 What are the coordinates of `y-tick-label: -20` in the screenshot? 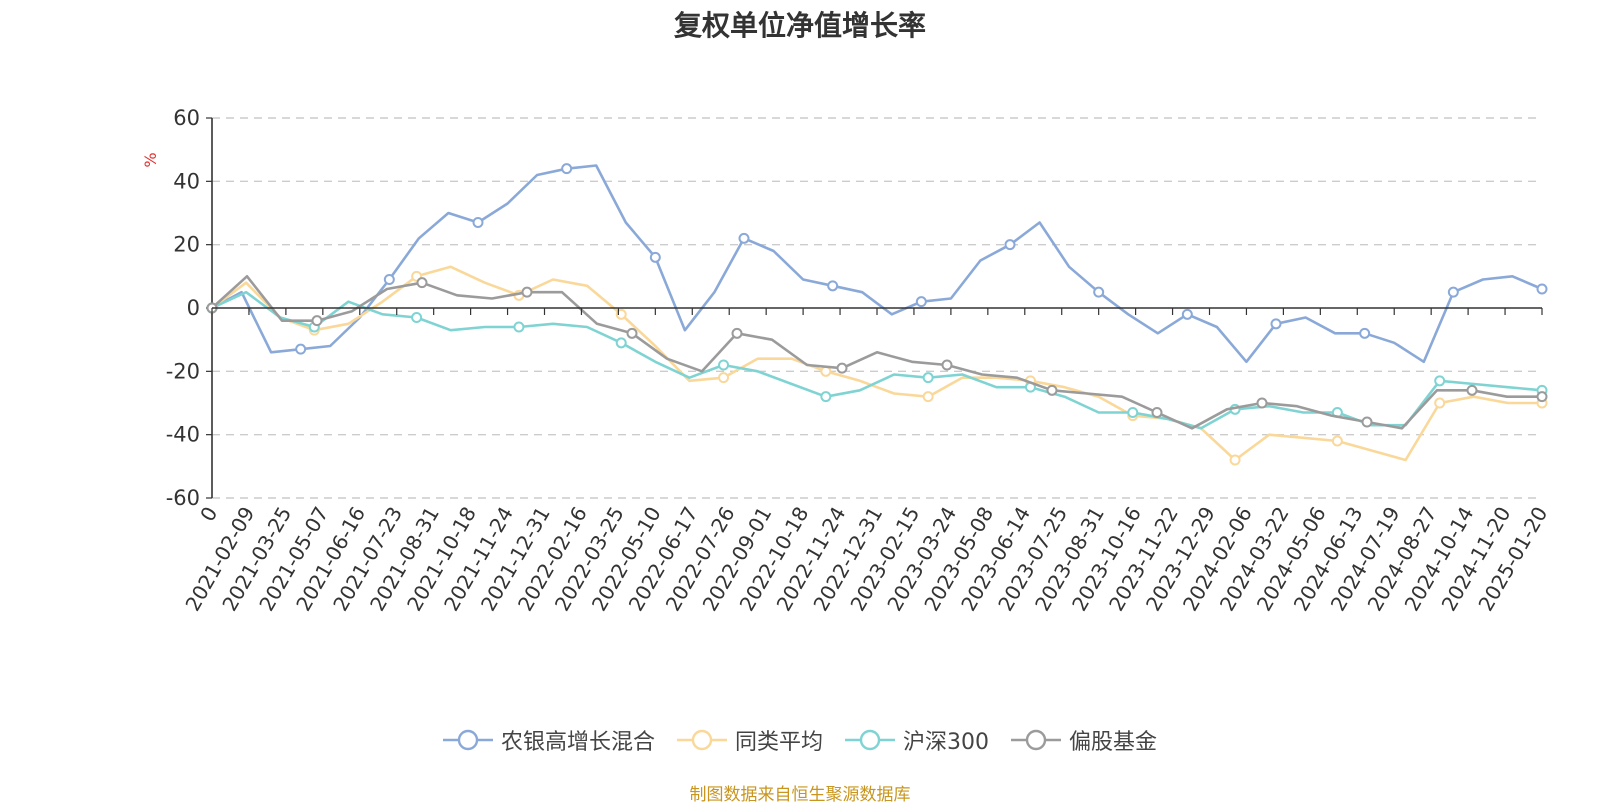 It's located at (183, 371).